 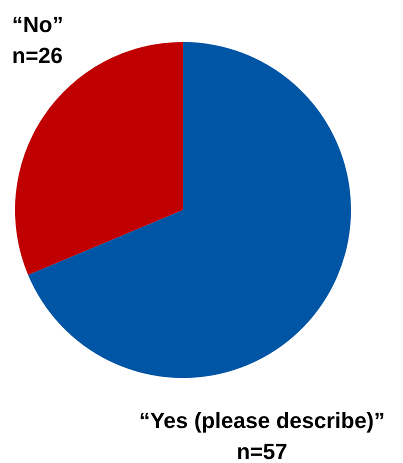 What do you see at coordinates (262, 420) in the screenshot?
I see `slice-label: “Yes (please describe)”` at bounding box center [262, 420].